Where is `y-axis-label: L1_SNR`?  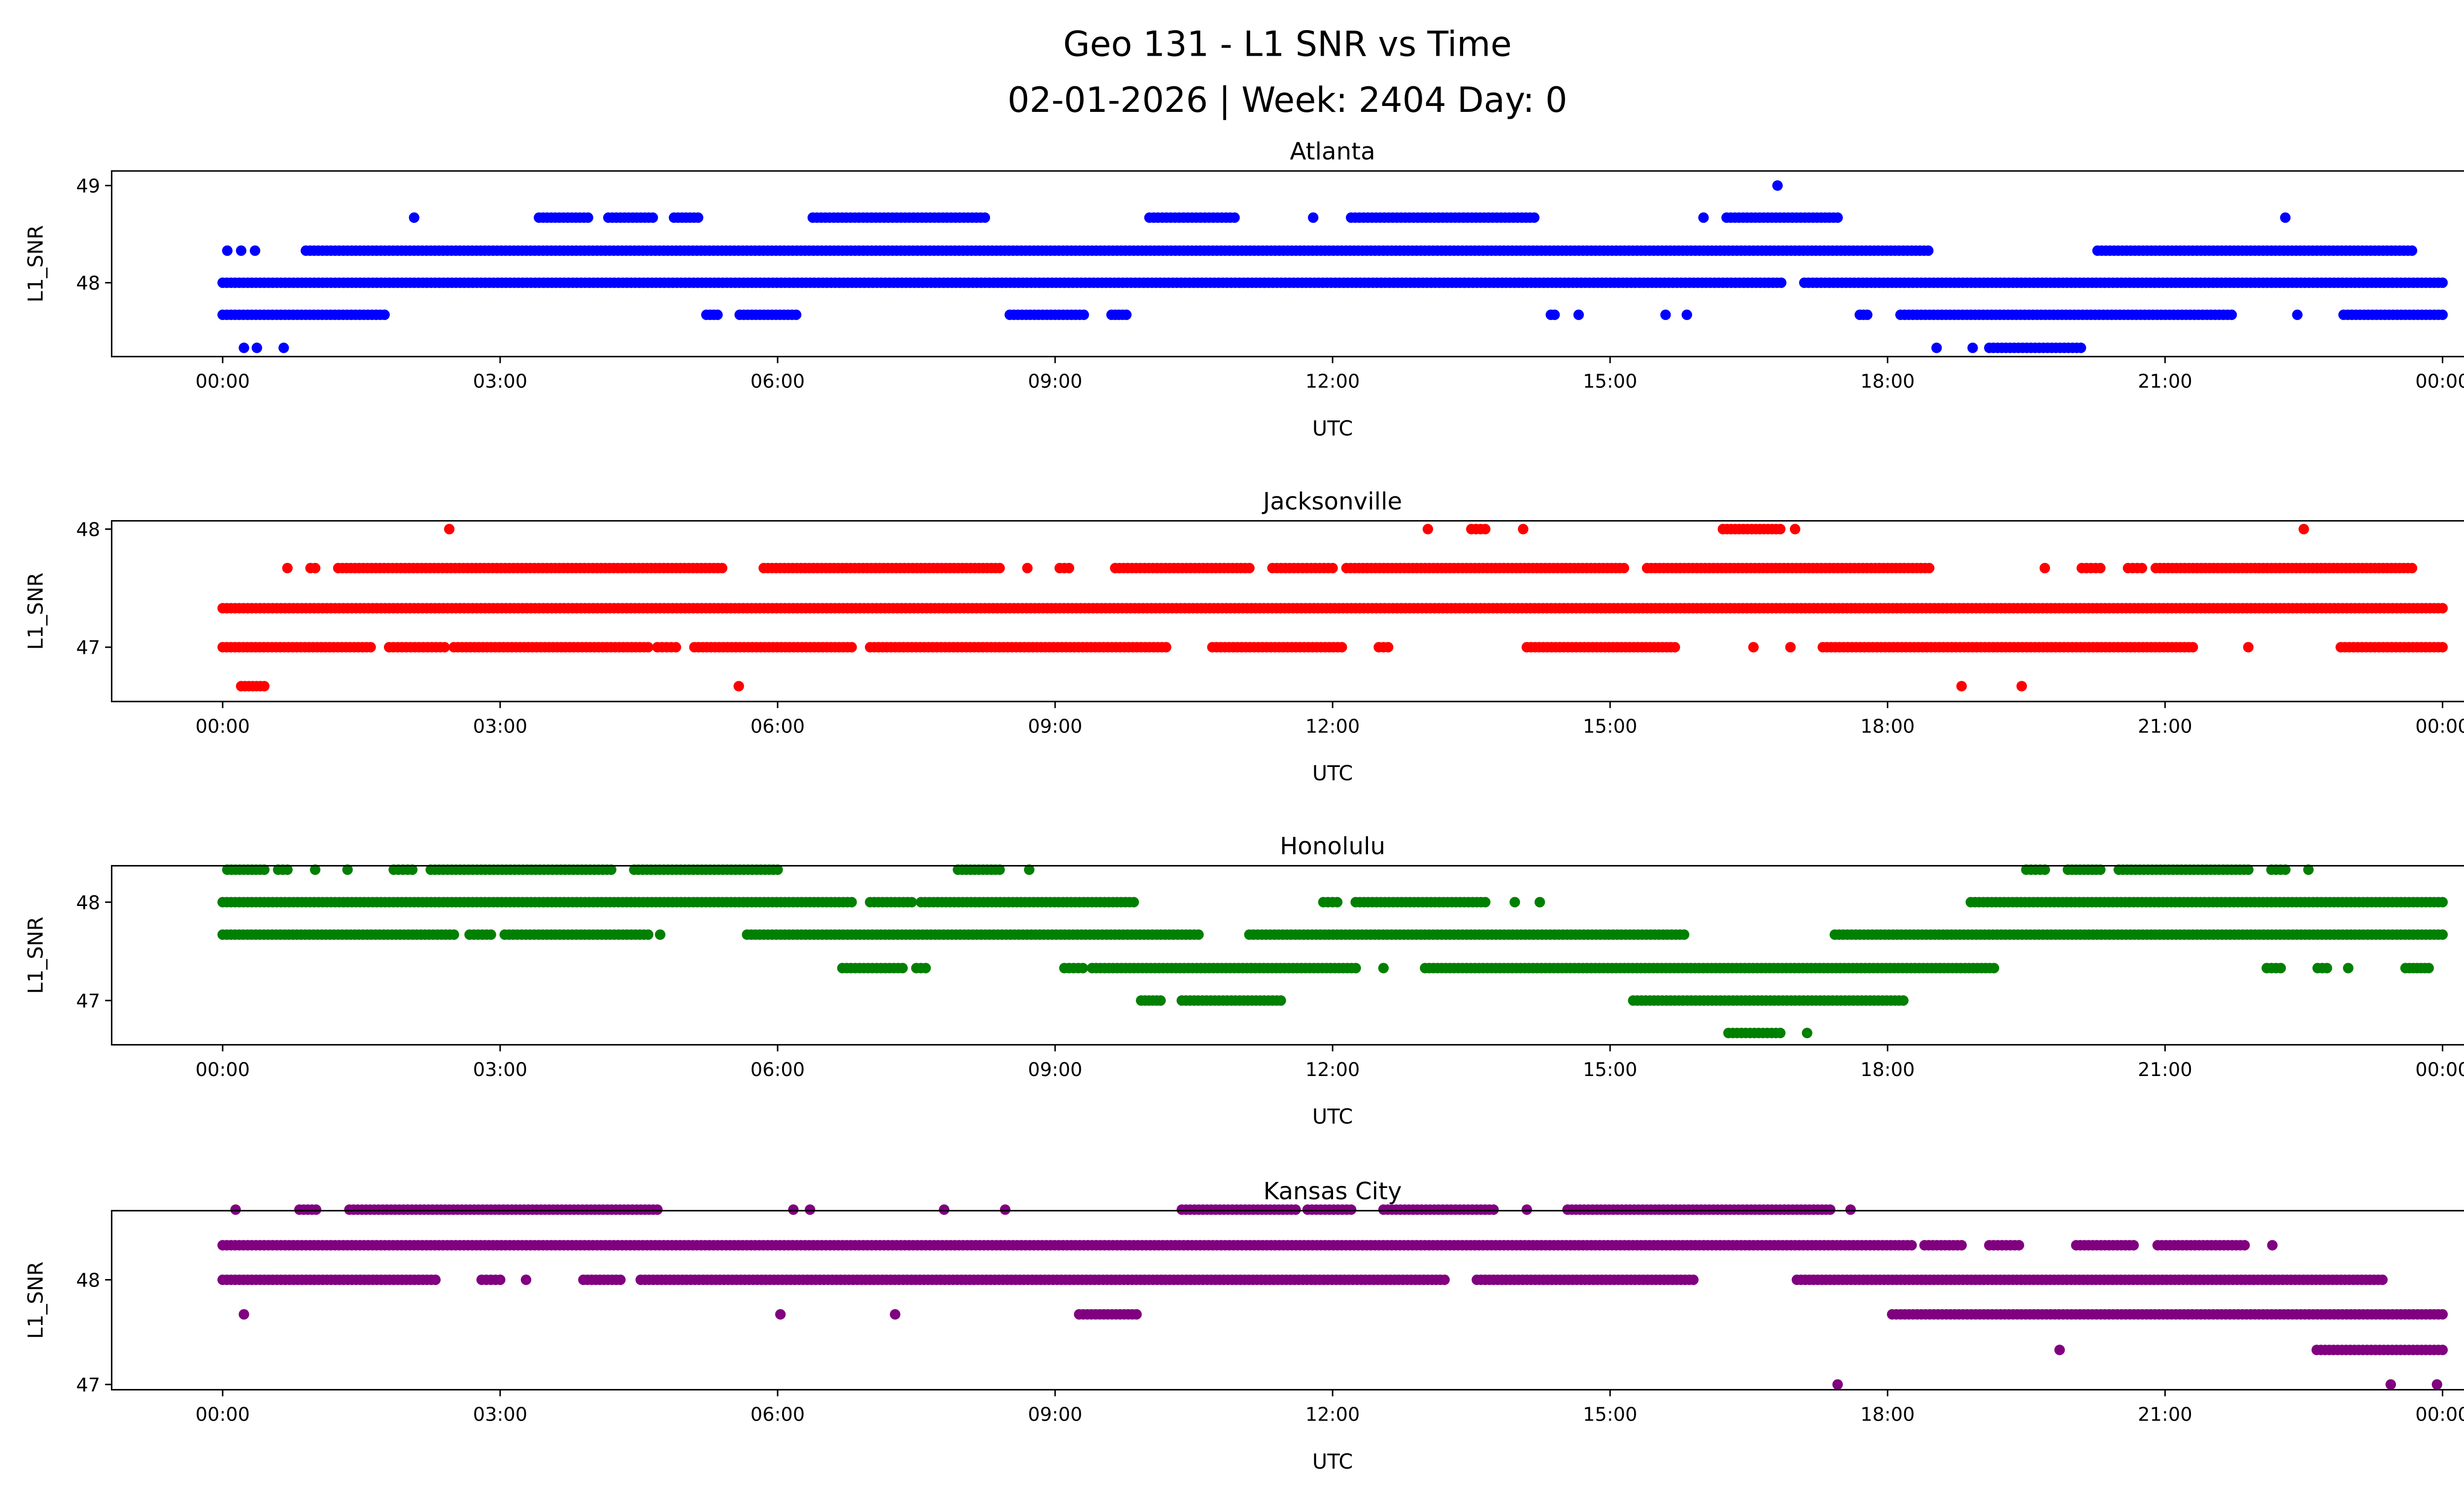
y-axis-label: L1_SNR is located at coordinates (36, 611).